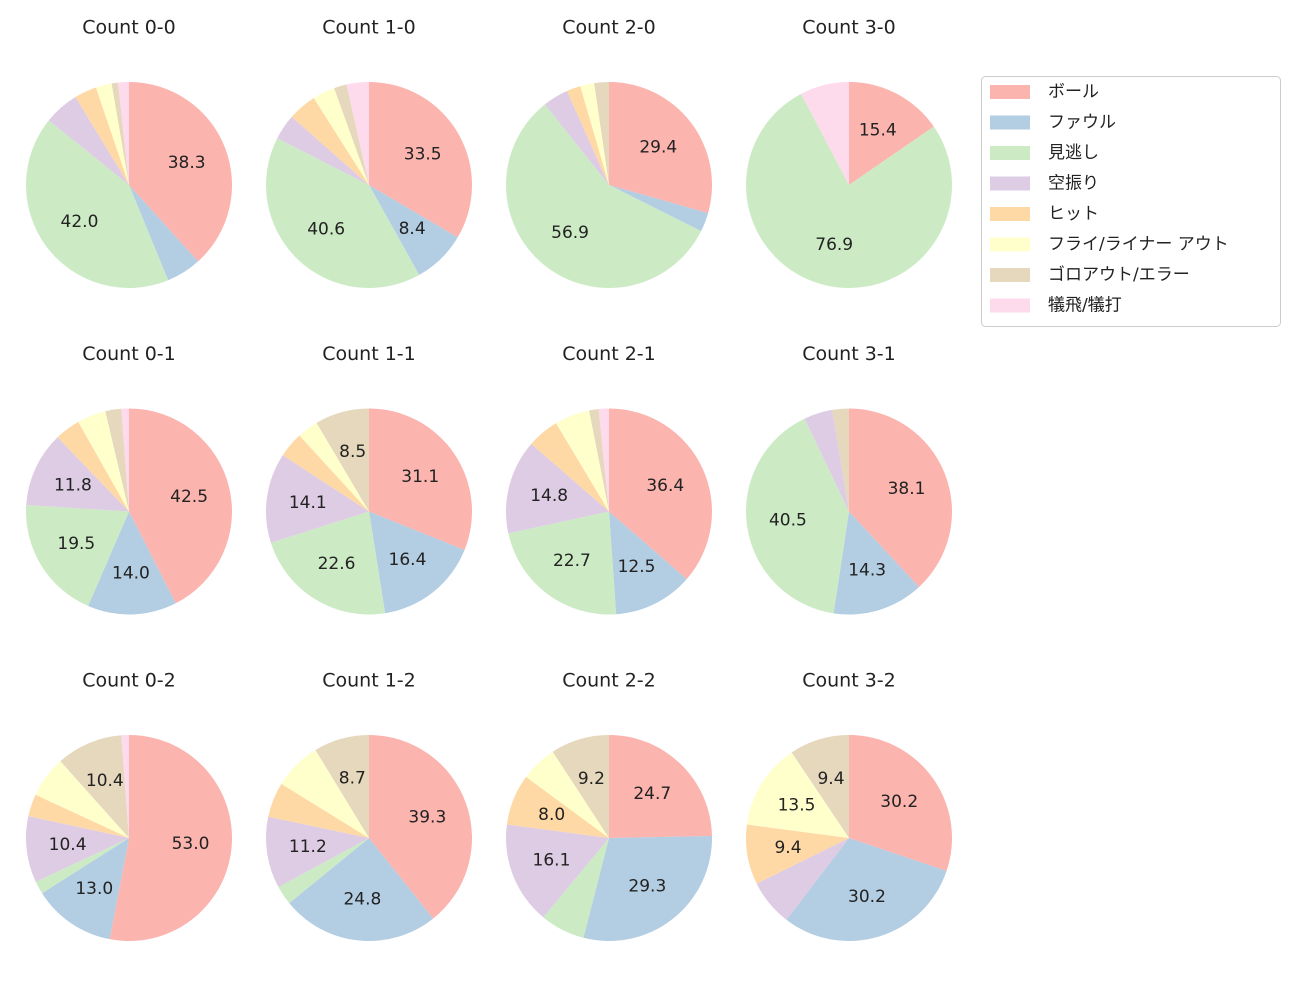  Describe the element at coordinates (591, 779) in the screenshot. I see `slice-label: 9.2` at that location.